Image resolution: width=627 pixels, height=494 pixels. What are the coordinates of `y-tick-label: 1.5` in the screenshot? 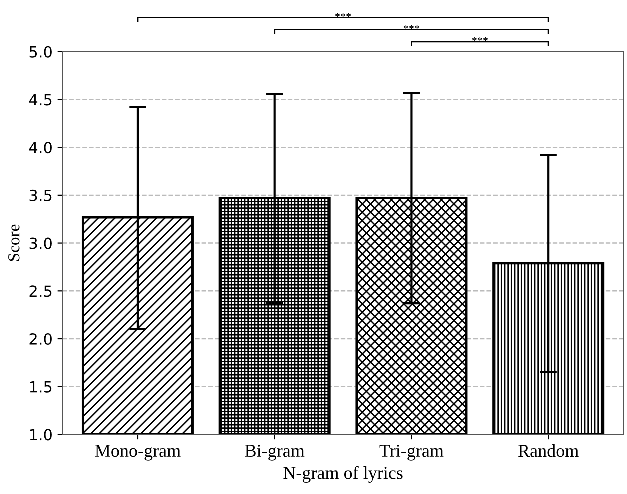 It's located at (41, 387).